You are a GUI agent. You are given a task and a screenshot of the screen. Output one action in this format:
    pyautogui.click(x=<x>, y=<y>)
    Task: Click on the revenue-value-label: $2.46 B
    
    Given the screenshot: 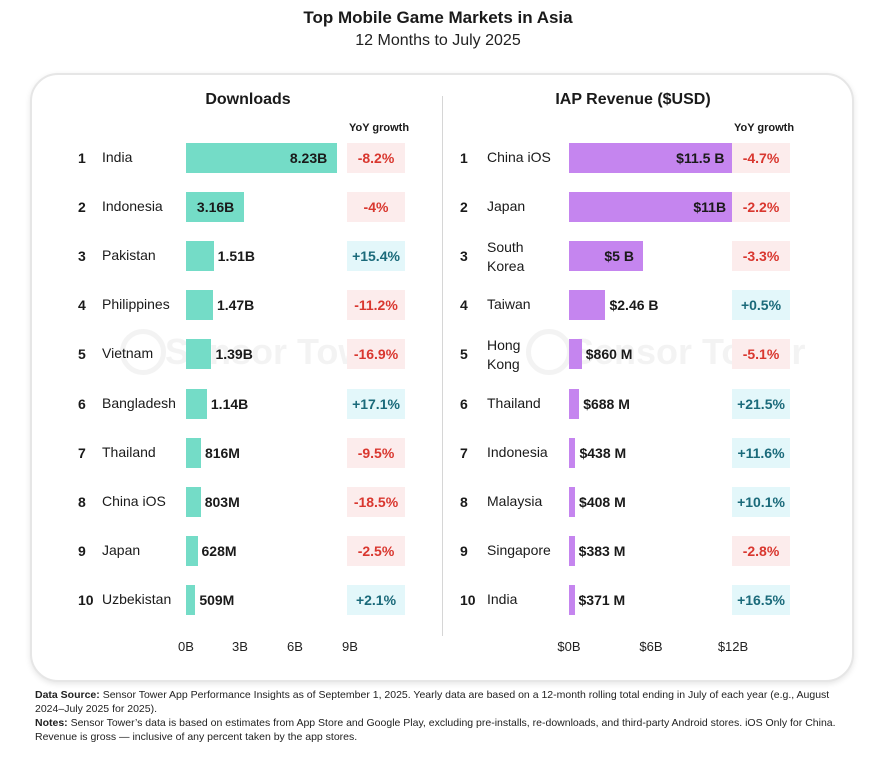 What is the action you would take?
    pyautogui.click(x=634, y=305)
    